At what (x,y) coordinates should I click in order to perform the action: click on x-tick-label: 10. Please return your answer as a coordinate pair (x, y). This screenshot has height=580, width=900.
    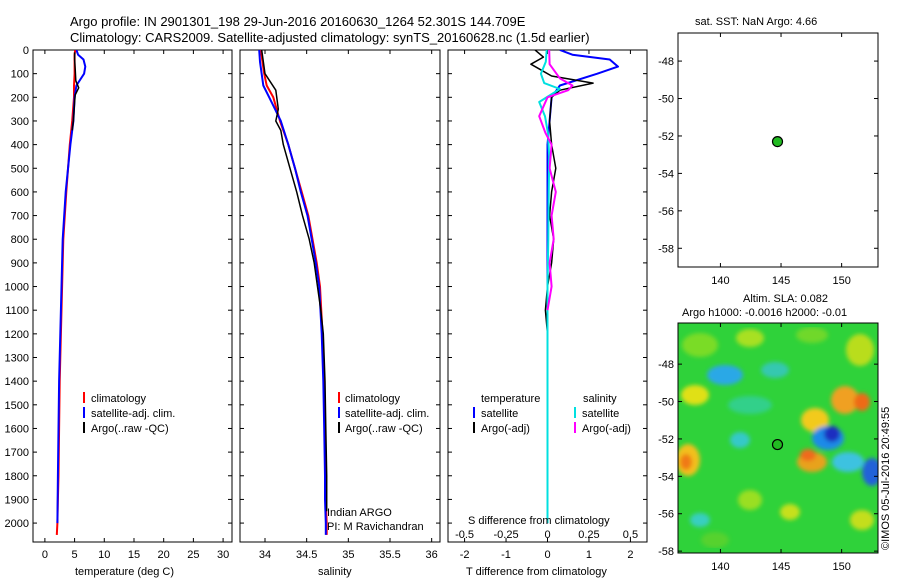
    Looking at the image, I should click on (104, 555).